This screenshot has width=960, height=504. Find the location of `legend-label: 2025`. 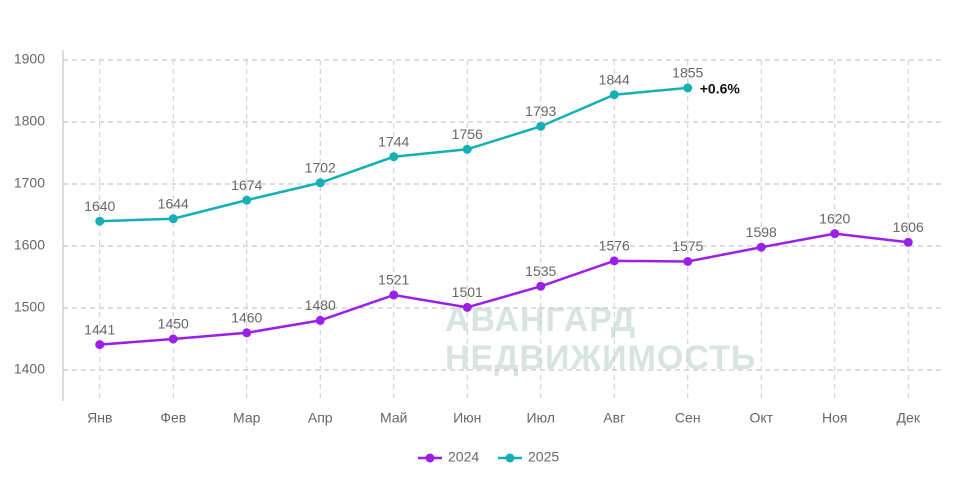

legend-label: 2025 is located at coordinates (543, 457).